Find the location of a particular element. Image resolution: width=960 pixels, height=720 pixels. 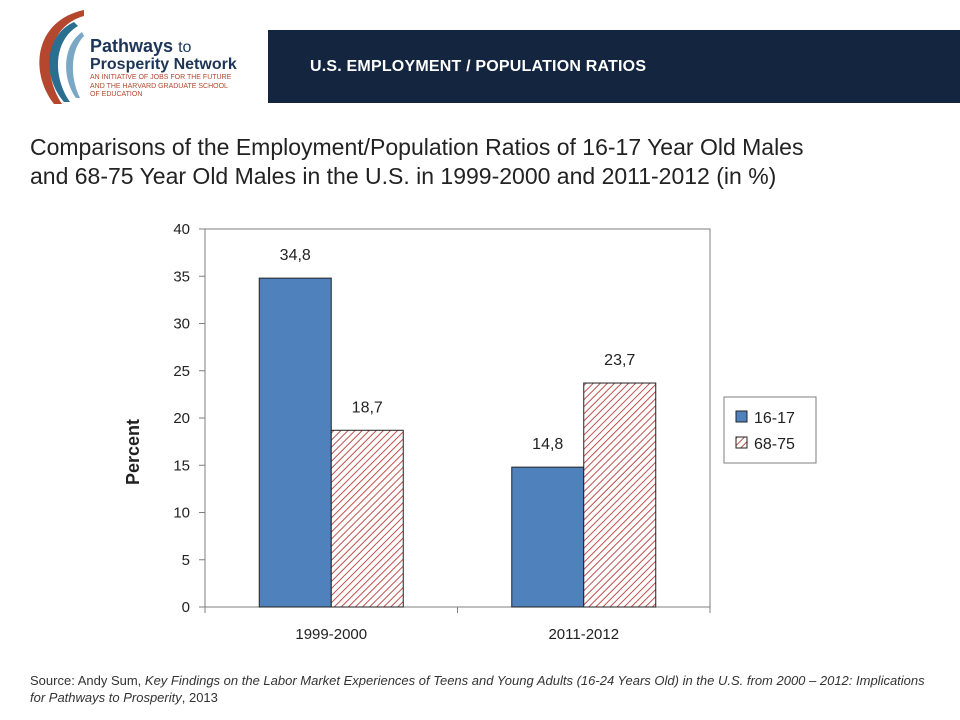

legend-label: 68-75 is located at coordinates (774, 444).